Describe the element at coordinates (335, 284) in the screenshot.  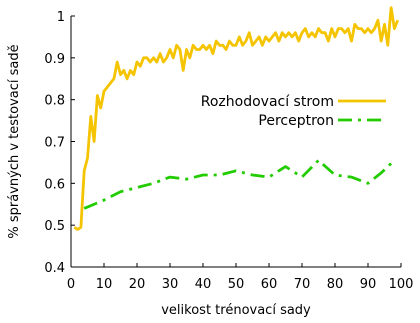
I see `x-tick-label: 80` at that location.